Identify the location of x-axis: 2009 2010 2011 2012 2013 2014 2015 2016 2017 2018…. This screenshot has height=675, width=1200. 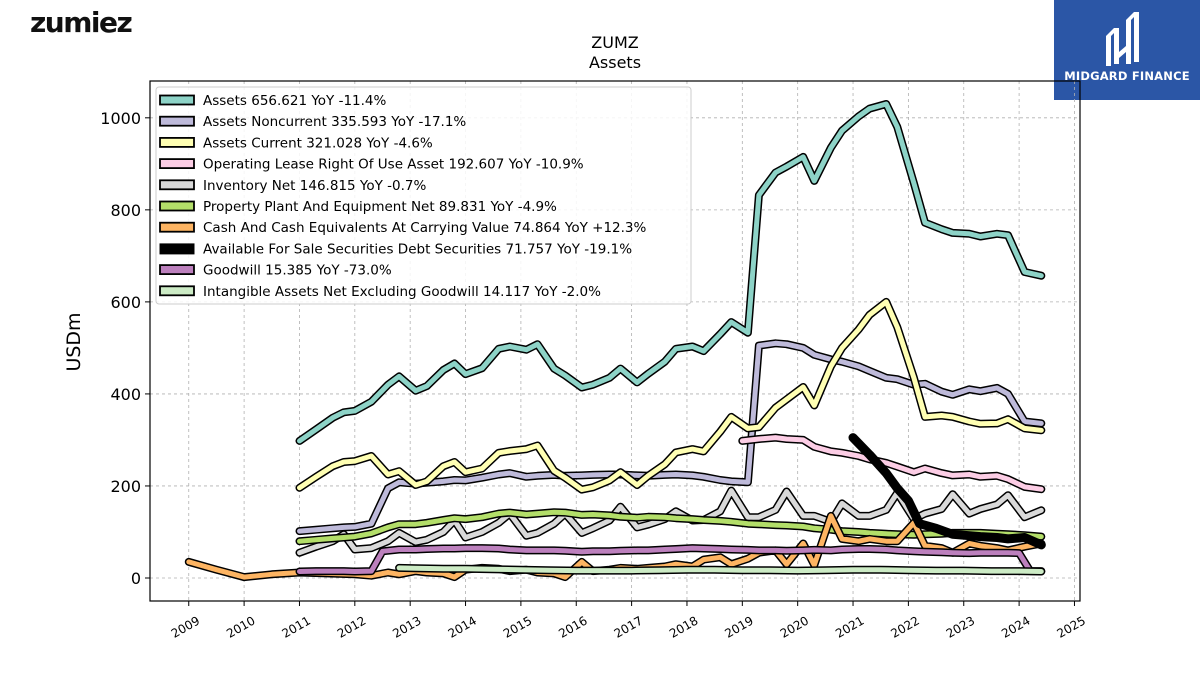
(628, 621).